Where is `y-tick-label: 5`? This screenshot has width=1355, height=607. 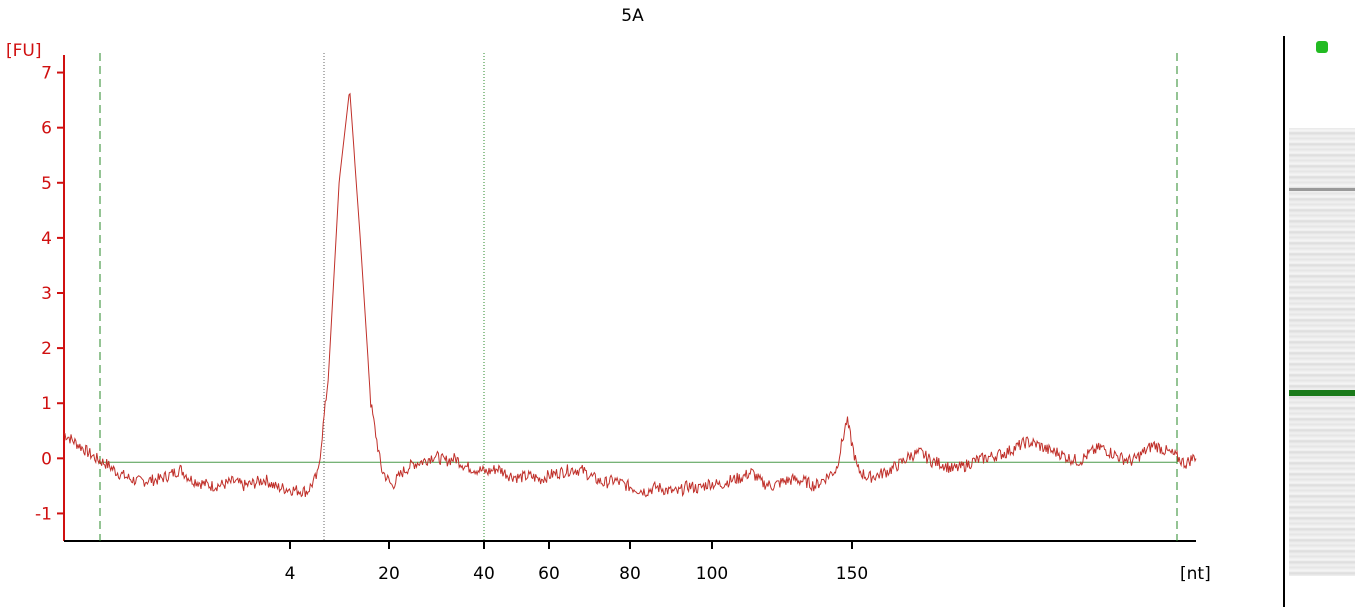
y-tick-label: 5 is located at coordinates (46, 184).